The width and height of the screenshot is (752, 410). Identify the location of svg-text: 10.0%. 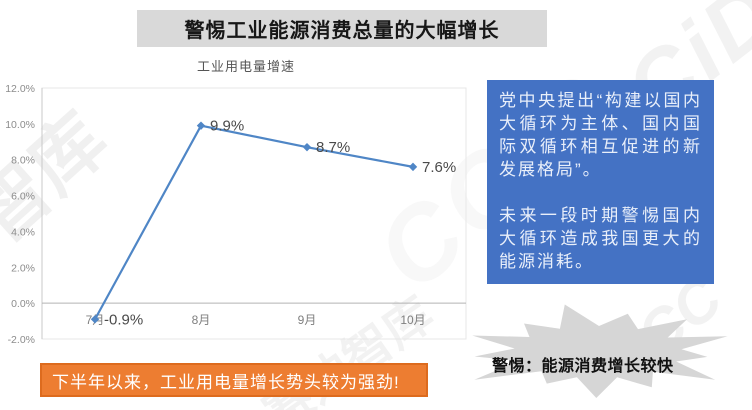
(20, 125).